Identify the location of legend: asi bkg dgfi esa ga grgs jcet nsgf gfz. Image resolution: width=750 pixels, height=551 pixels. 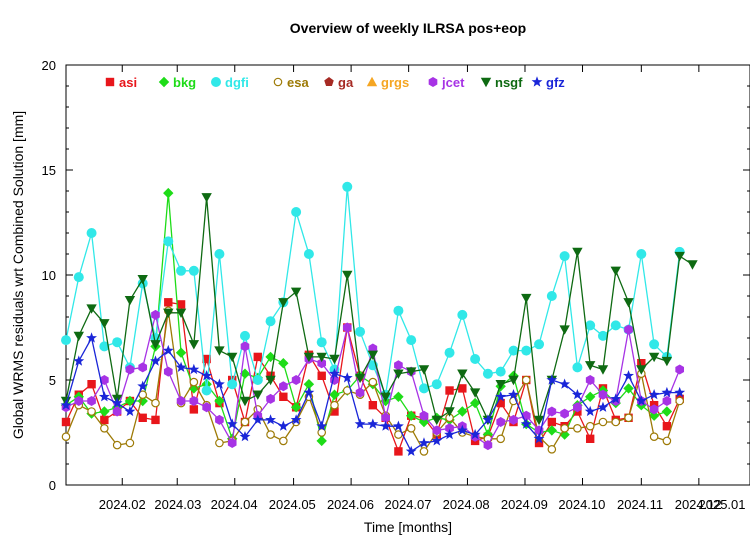
(335, 82).